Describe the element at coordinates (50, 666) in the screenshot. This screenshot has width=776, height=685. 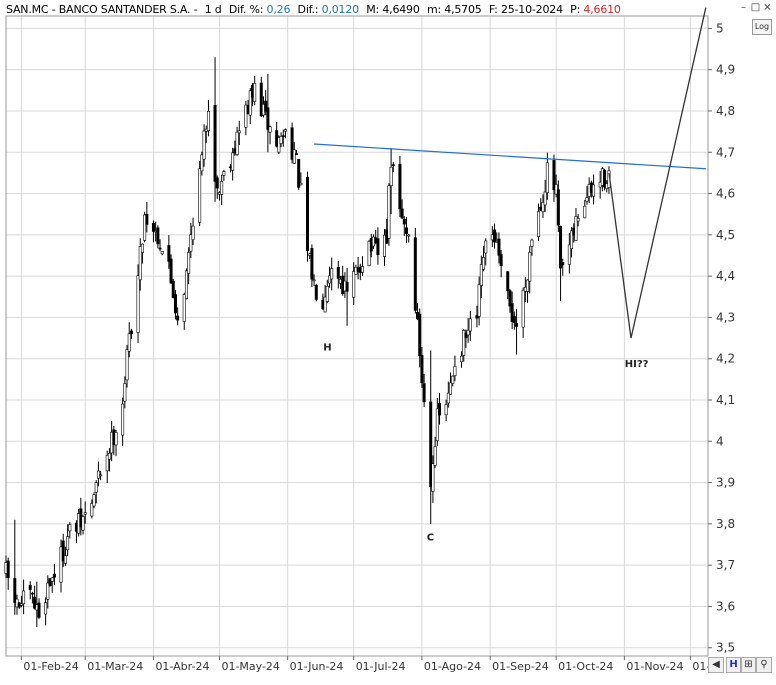
I see `x-tick-label: 01-Feb-24` at that location.